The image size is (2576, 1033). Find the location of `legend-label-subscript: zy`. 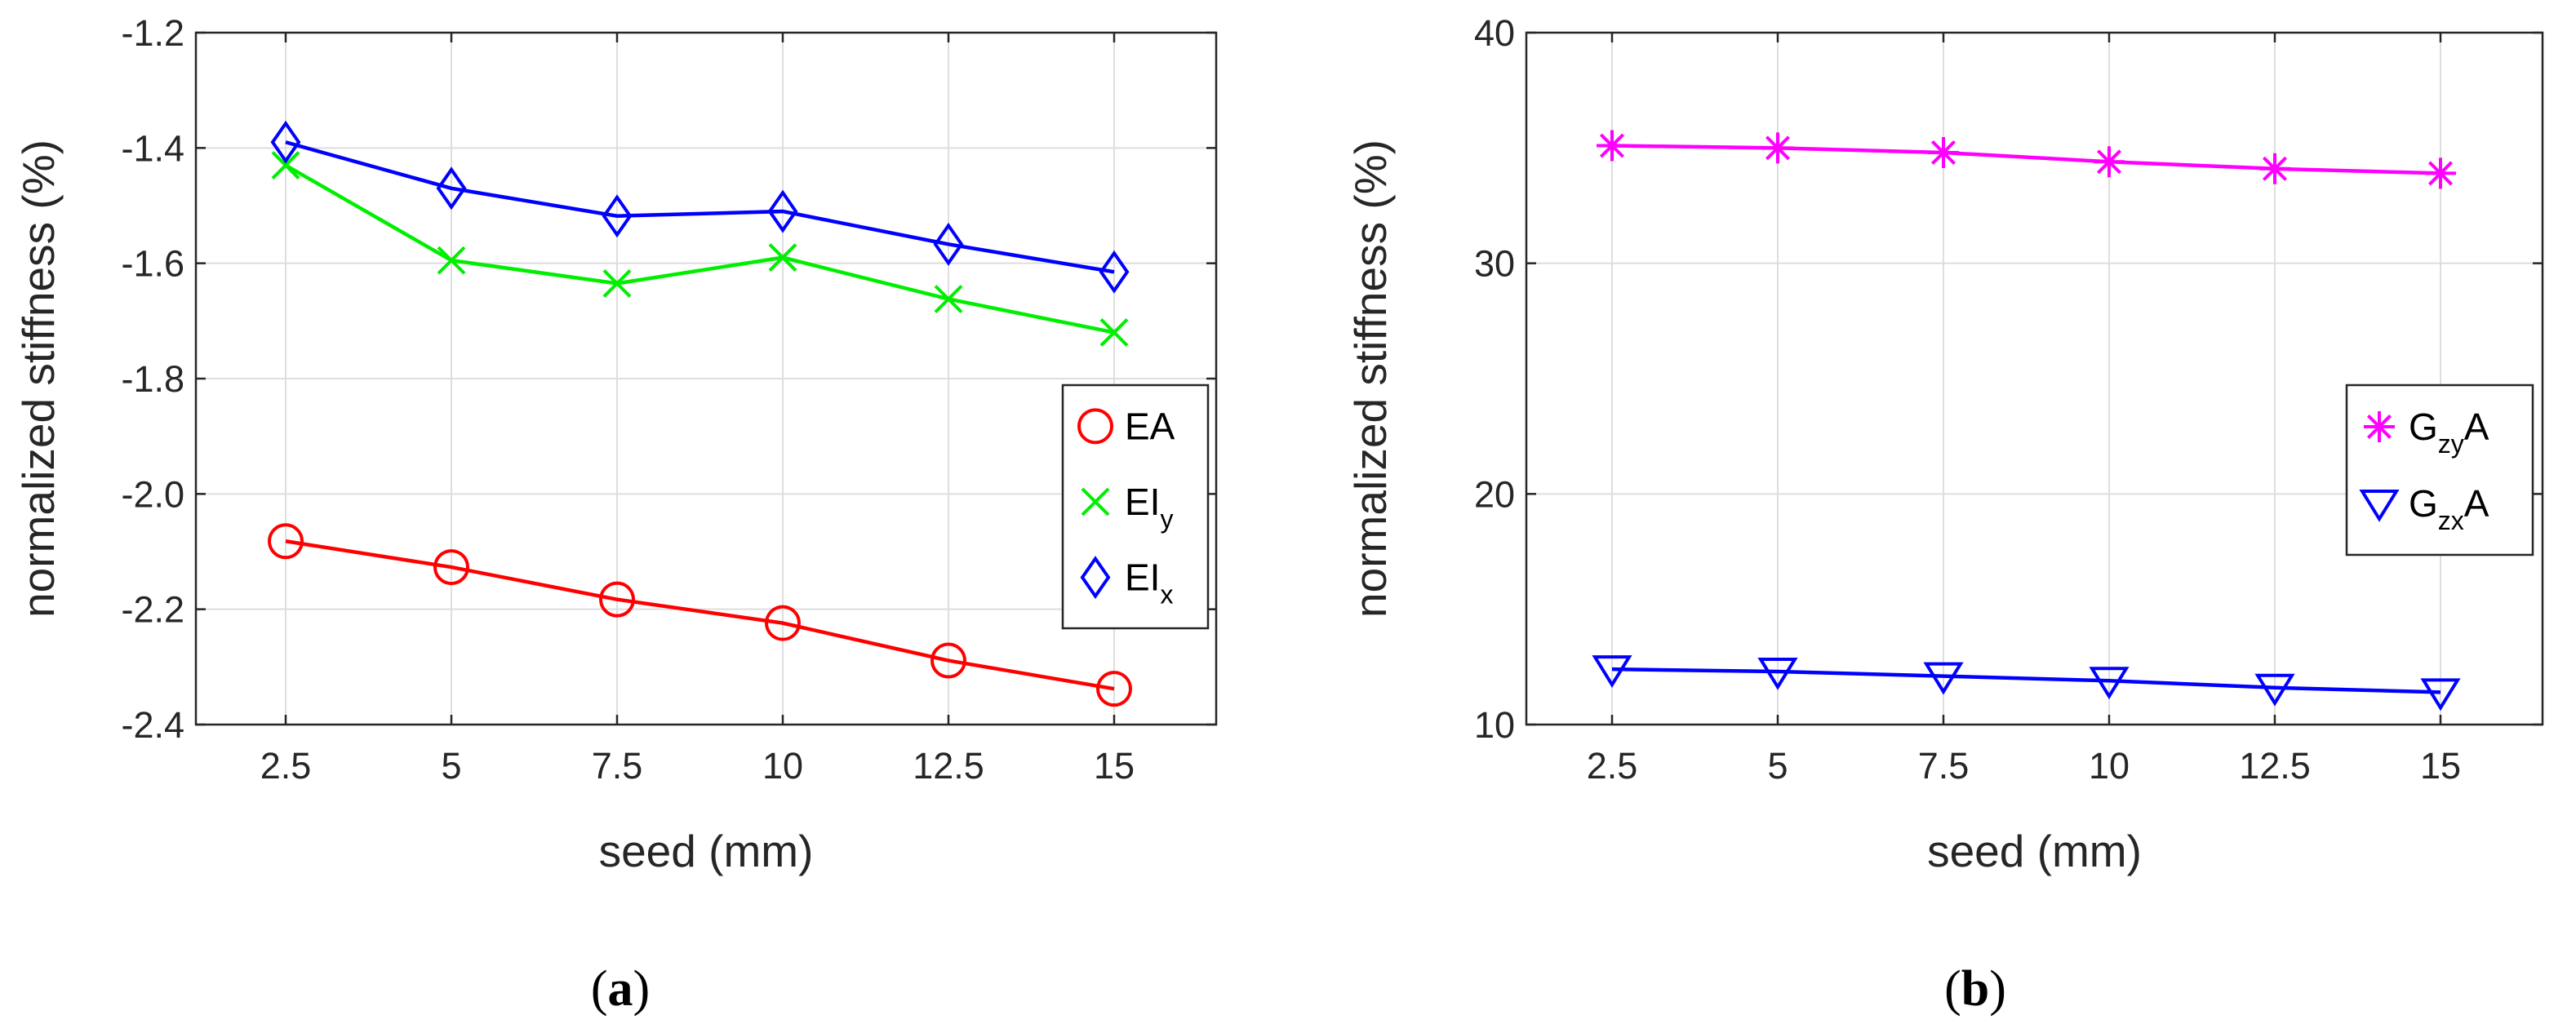

legend-label-subscript: zy is located at coordinates (2451, 444).